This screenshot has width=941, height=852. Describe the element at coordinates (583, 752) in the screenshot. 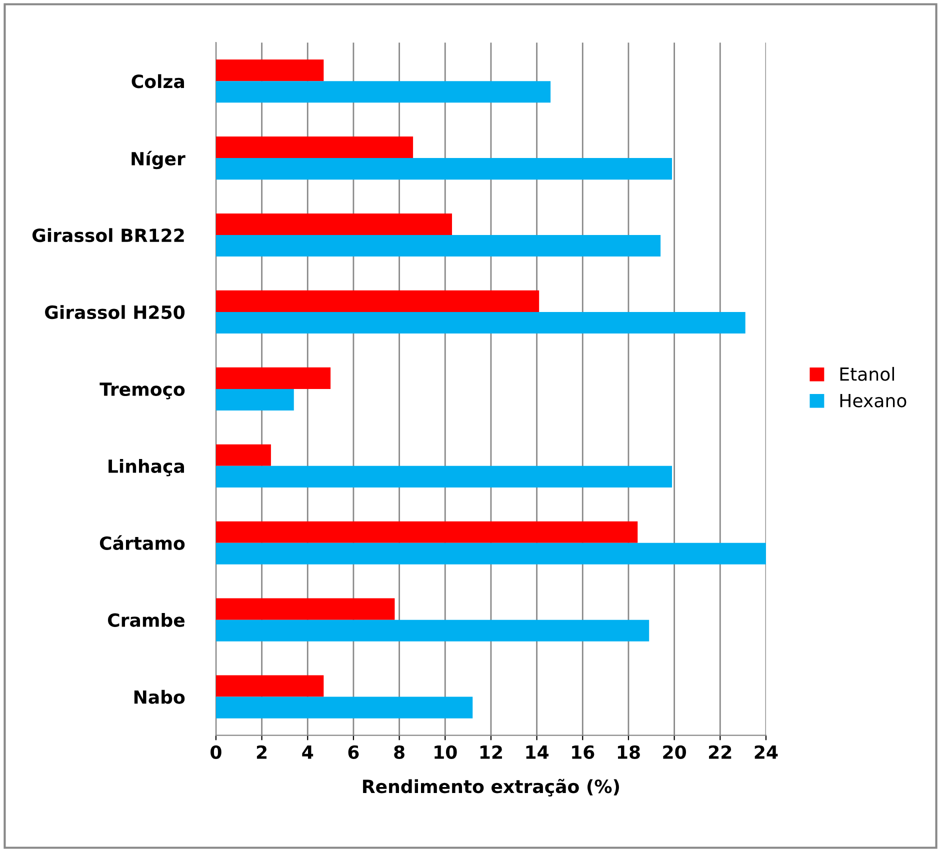

I see `x-tick-label: 16` at that location.